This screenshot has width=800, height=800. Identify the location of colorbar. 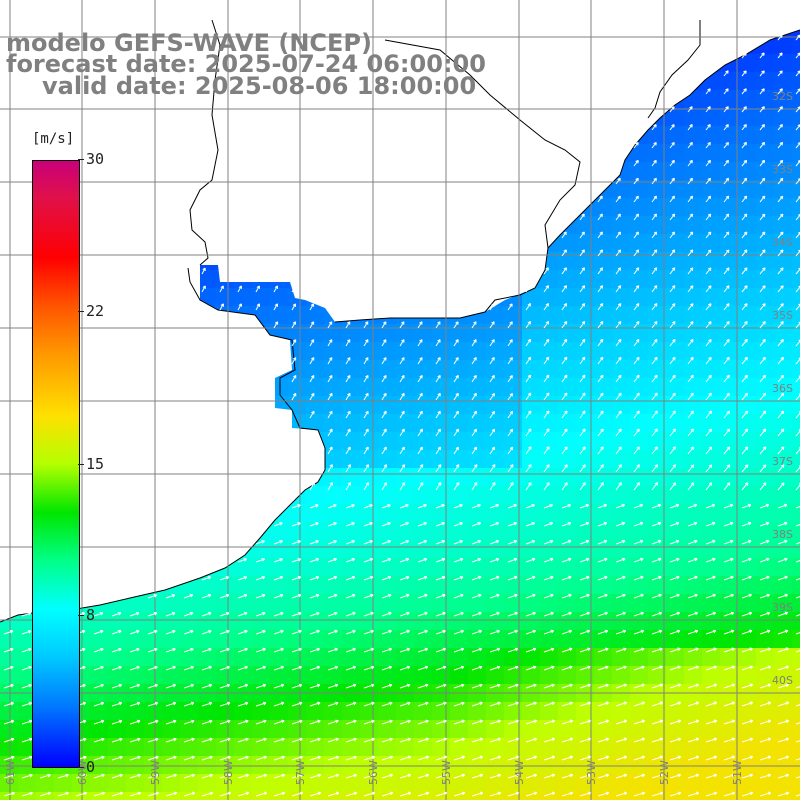
(56, 464).